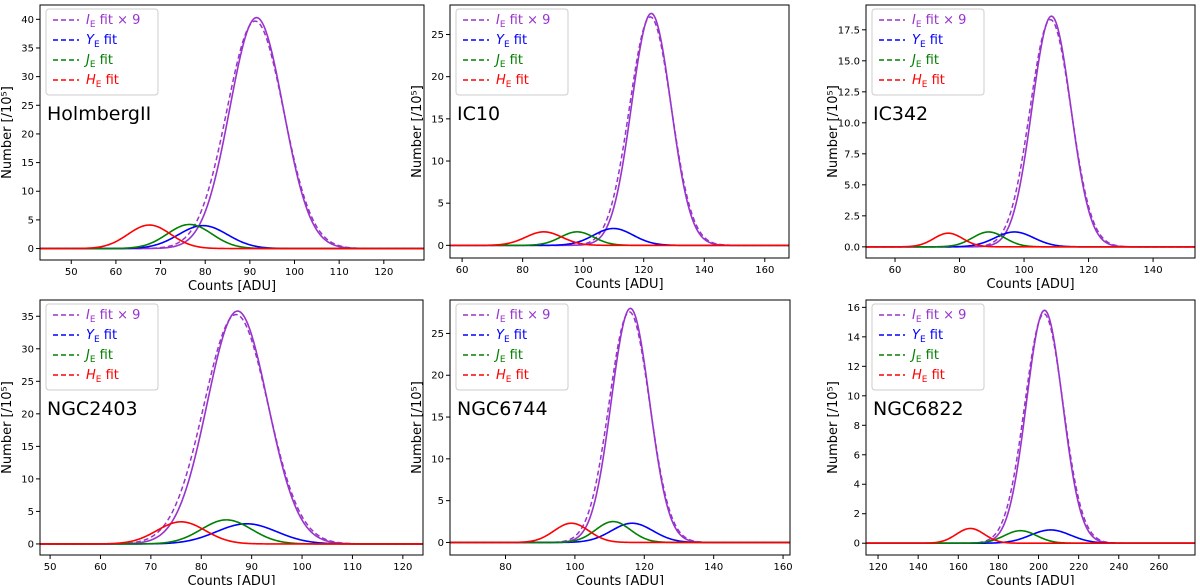 The image size is (1200, 585). Describe the element at coordinates (853, 367) in the screenshot. I see `y-tick-label: 12` at that location.